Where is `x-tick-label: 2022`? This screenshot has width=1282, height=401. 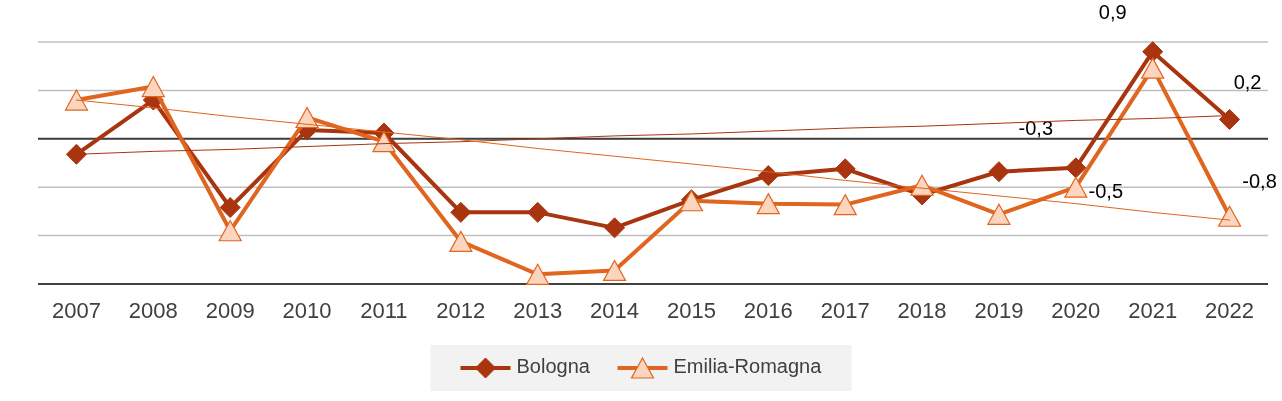 x-tick-label: 2022 is located at coordinates (1230, 310).